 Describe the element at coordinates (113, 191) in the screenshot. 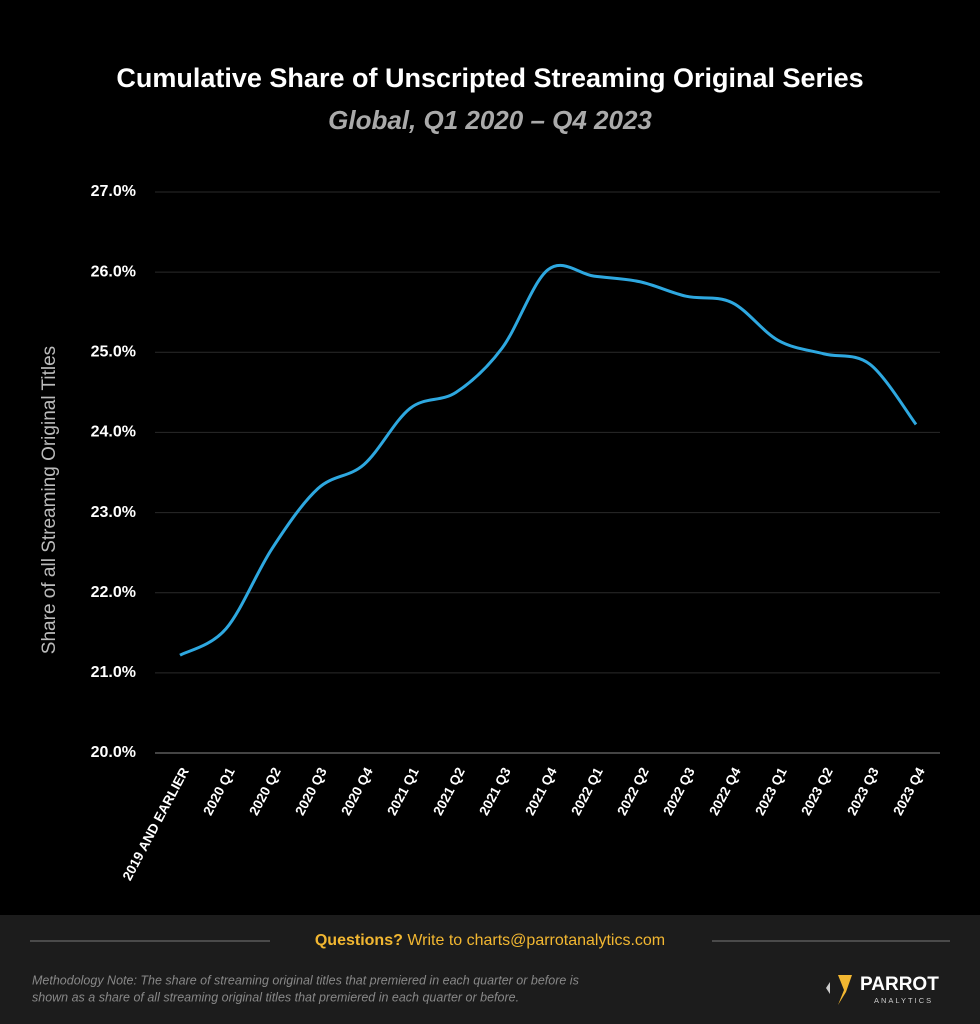

I see `y-tick-label: 27.0%` at that location.